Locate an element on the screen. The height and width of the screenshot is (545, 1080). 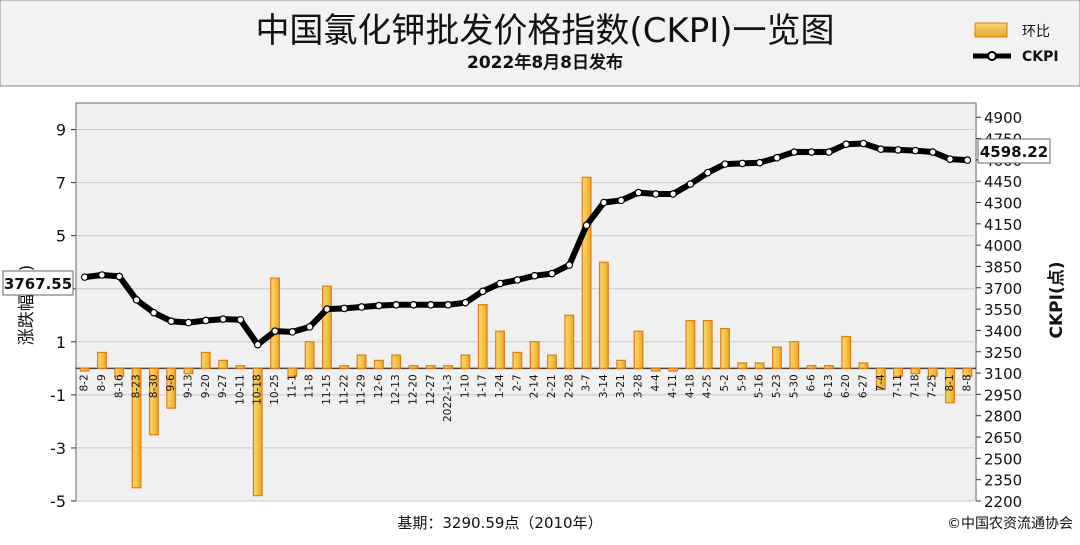
x-tick-label: 1-24 is located at coordinates (500, 386).